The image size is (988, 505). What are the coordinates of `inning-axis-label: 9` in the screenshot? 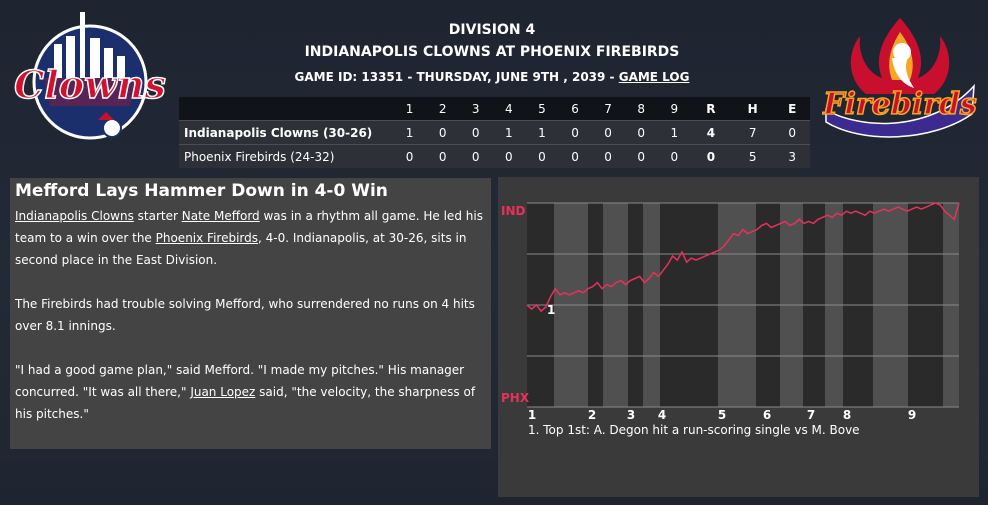 It's located at (912, 415).